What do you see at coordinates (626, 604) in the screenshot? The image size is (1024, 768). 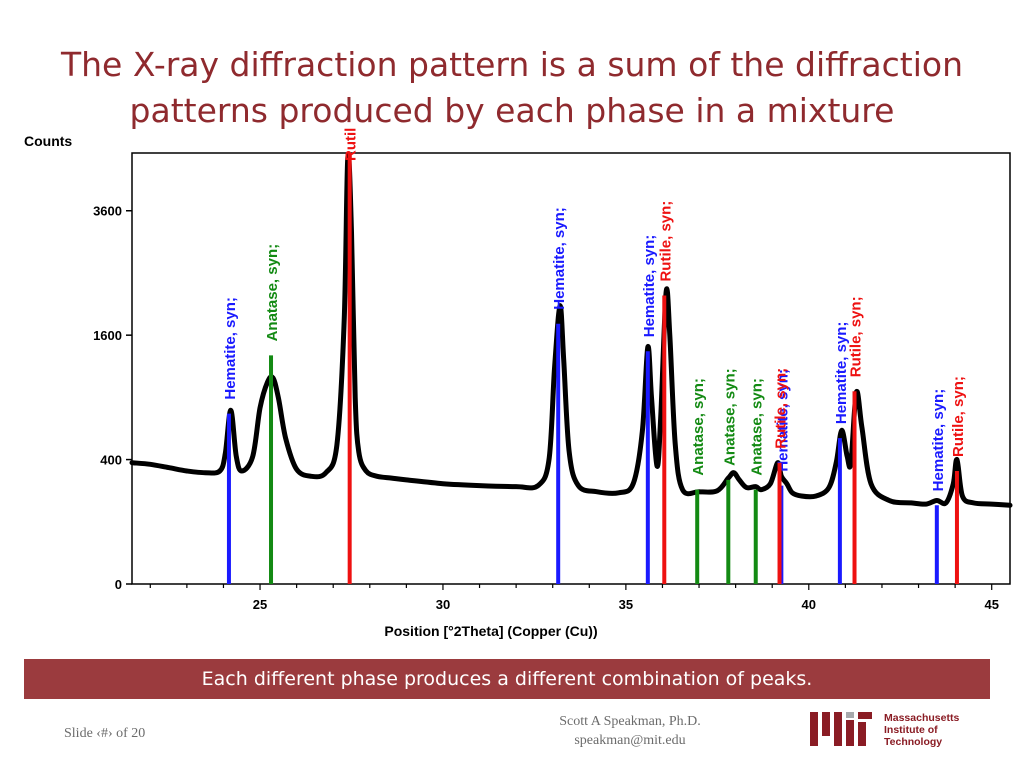 I see `x-tick-label: 35` at bounding box center [626, 604].